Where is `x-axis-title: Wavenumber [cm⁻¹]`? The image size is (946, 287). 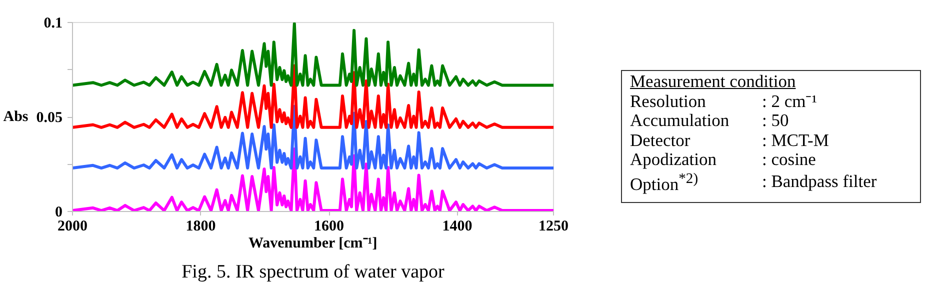
x-axis-title: Wavenumber [cm⁻¹] is located at coordinates (313, 244).